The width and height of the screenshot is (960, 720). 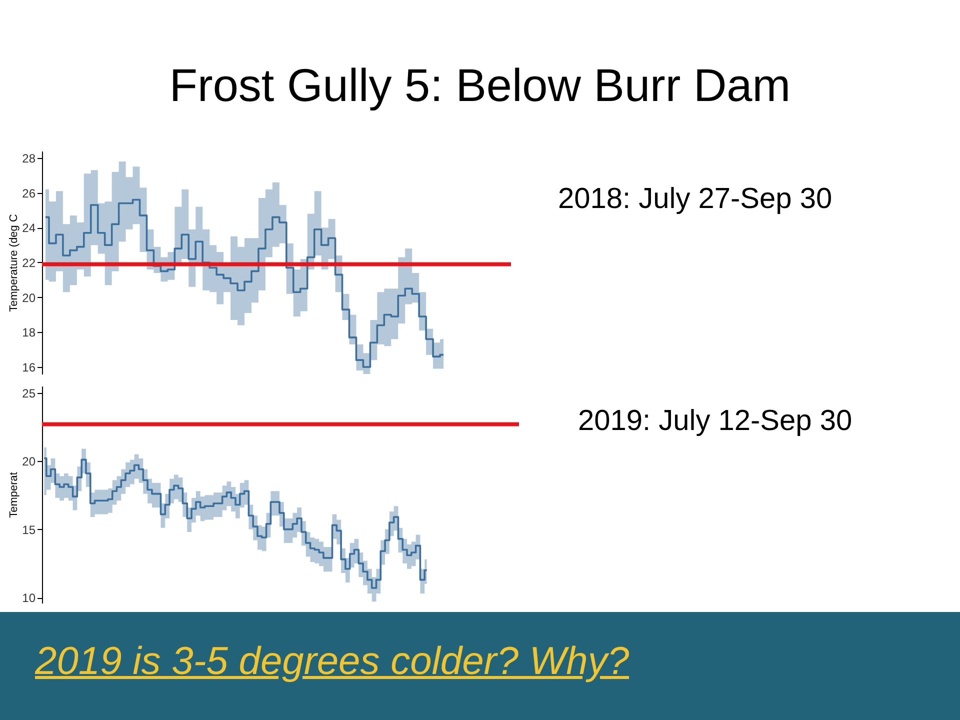 What do you see at coordinates (29, 367) in the screenshot?
I see `y-tick-label: 16` at bounding box center [29, 367].